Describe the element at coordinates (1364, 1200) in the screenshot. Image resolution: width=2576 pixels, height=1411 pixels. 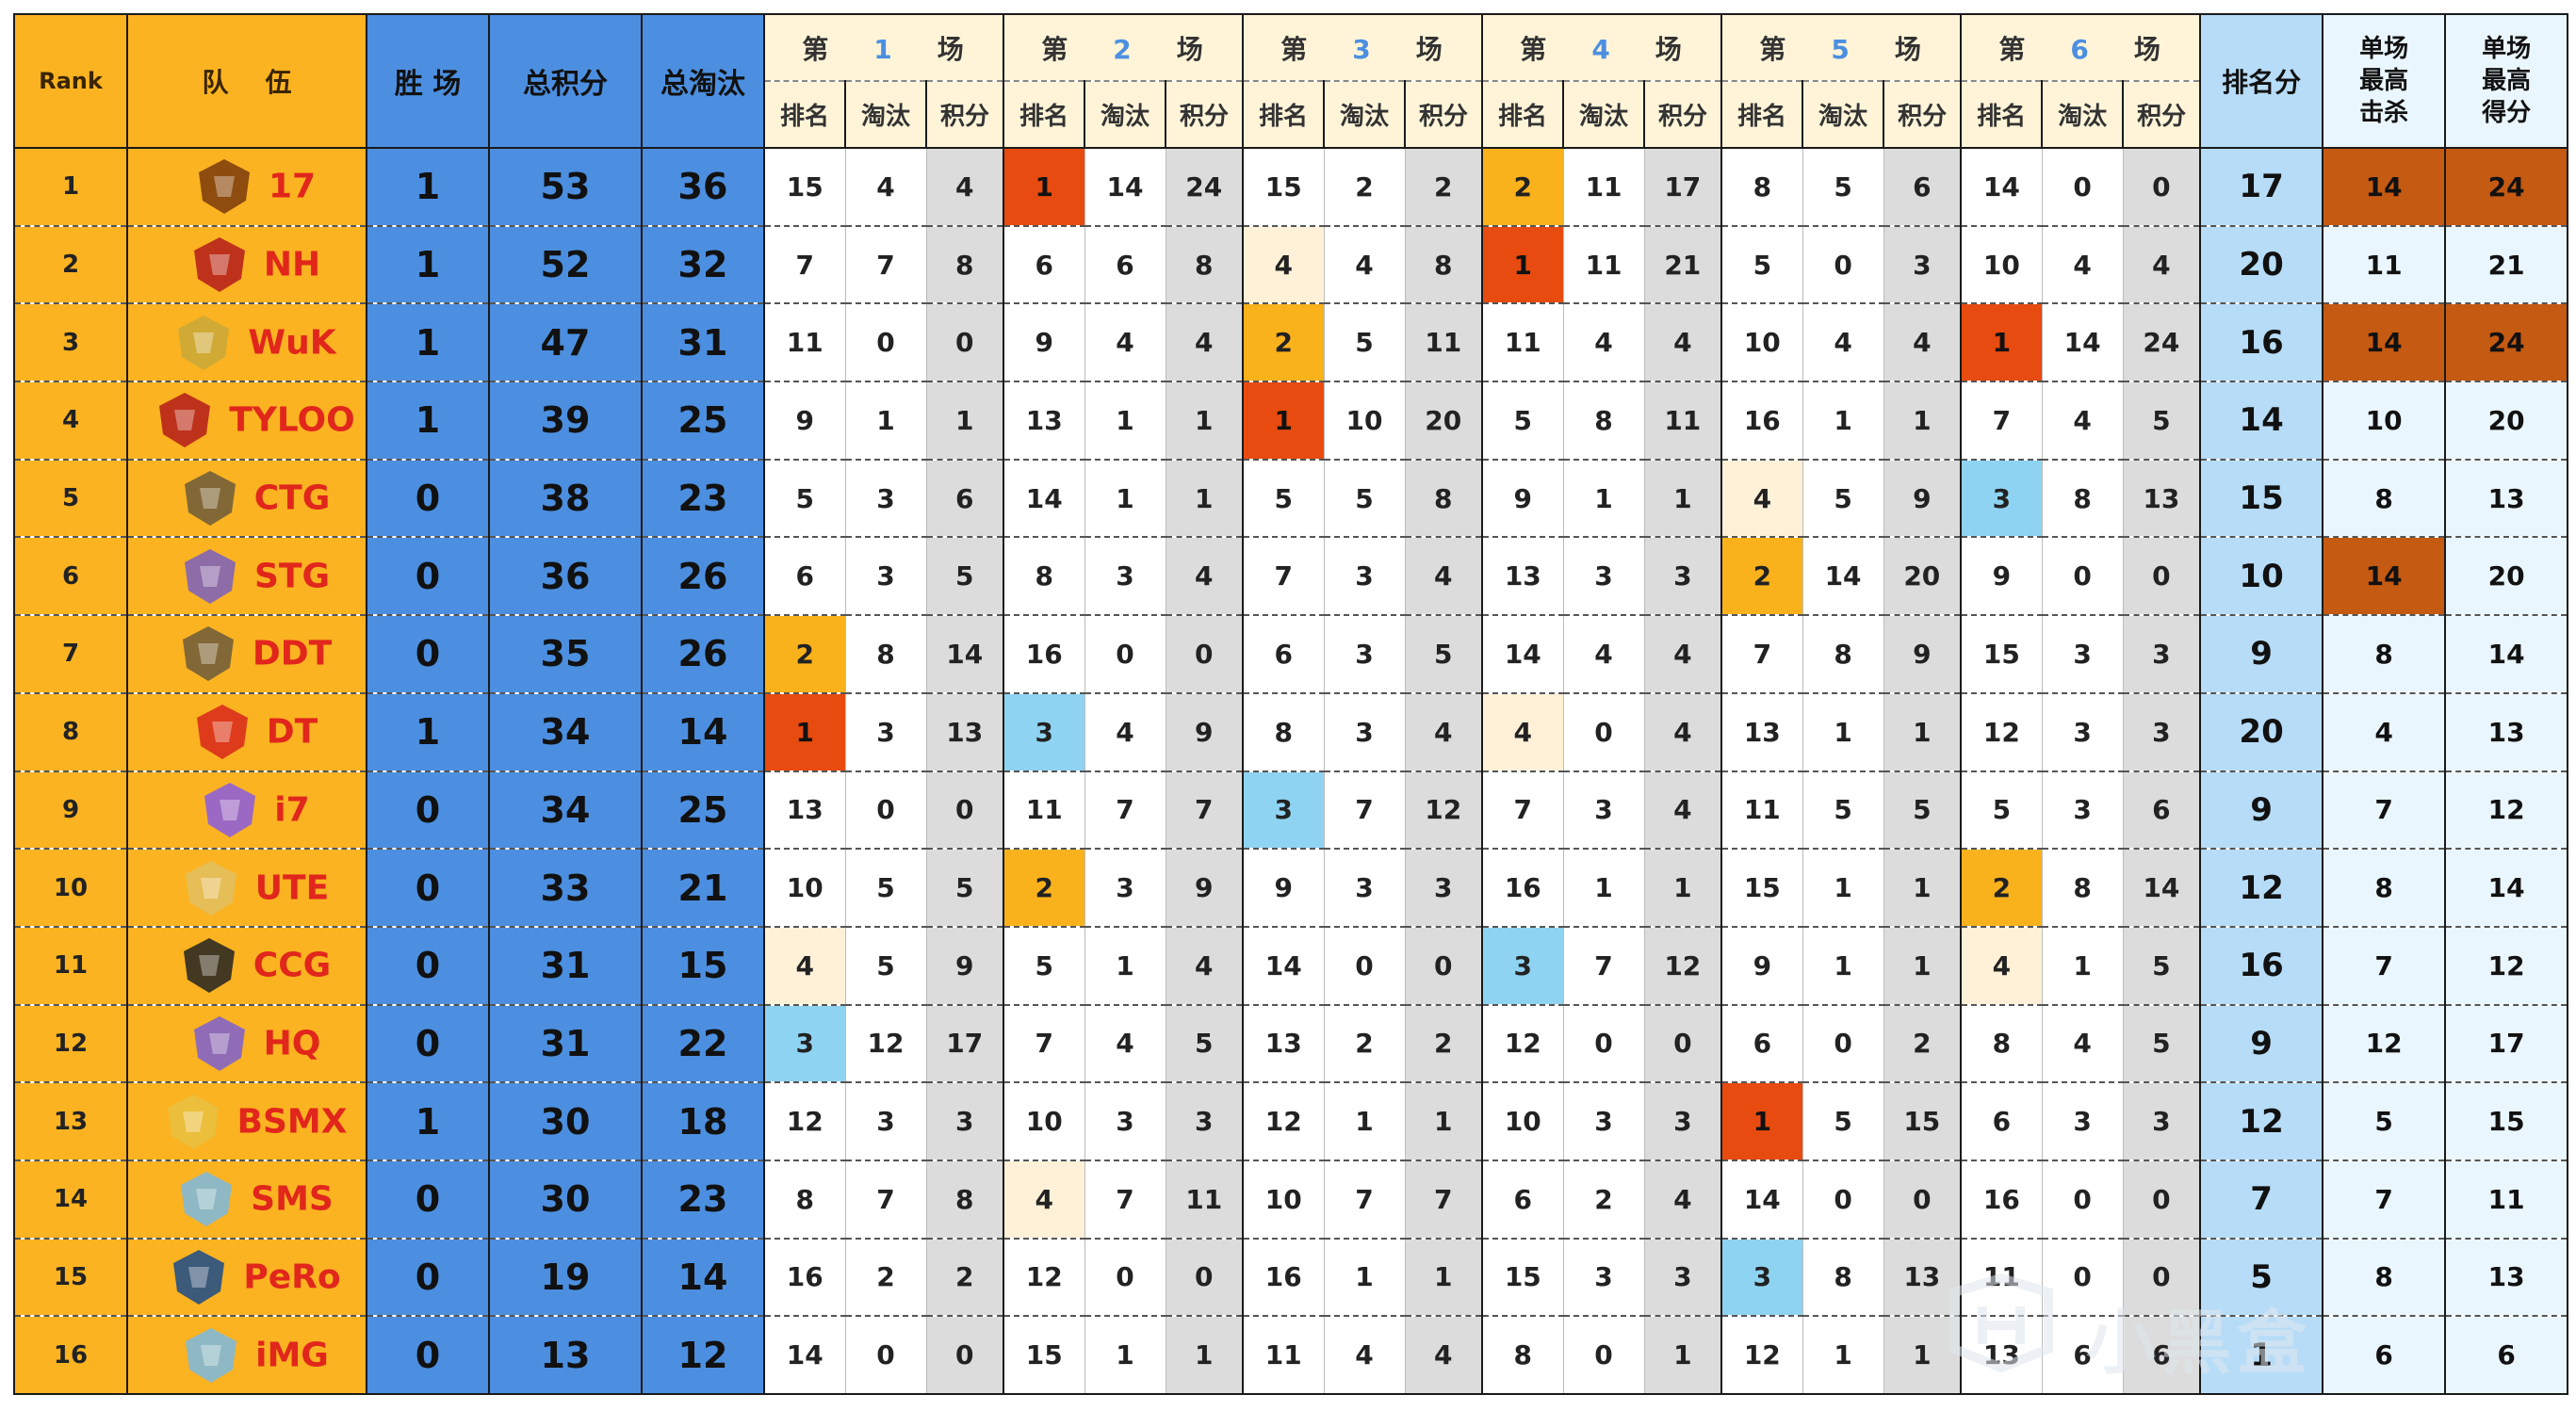
I see `game-3-elims-cell: 7` at that location.